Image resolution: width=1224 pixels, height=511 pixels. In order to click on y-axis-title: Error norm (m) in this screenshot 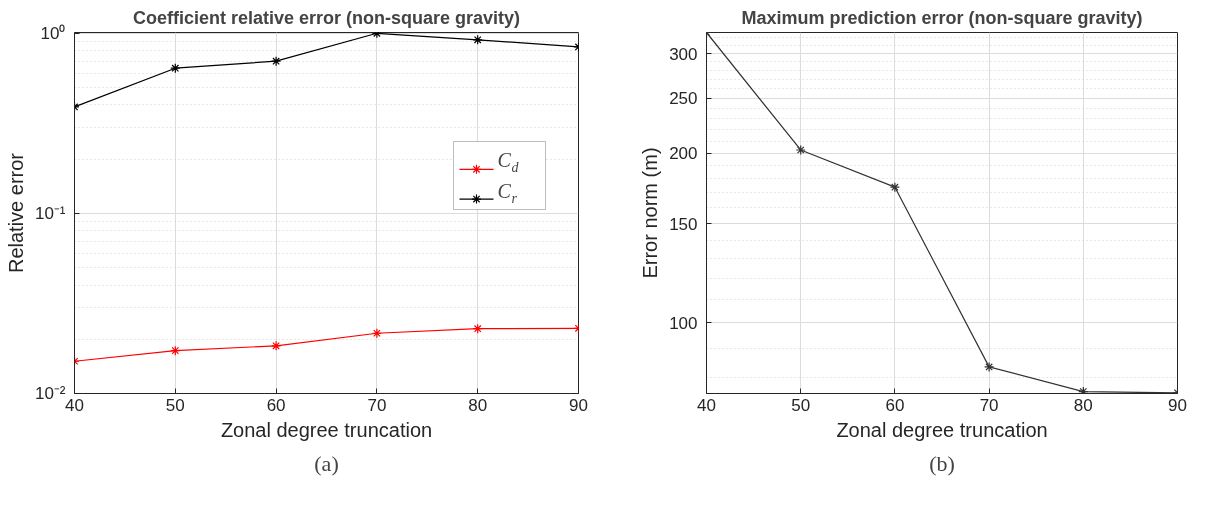, I will do `click(650, 213)`.